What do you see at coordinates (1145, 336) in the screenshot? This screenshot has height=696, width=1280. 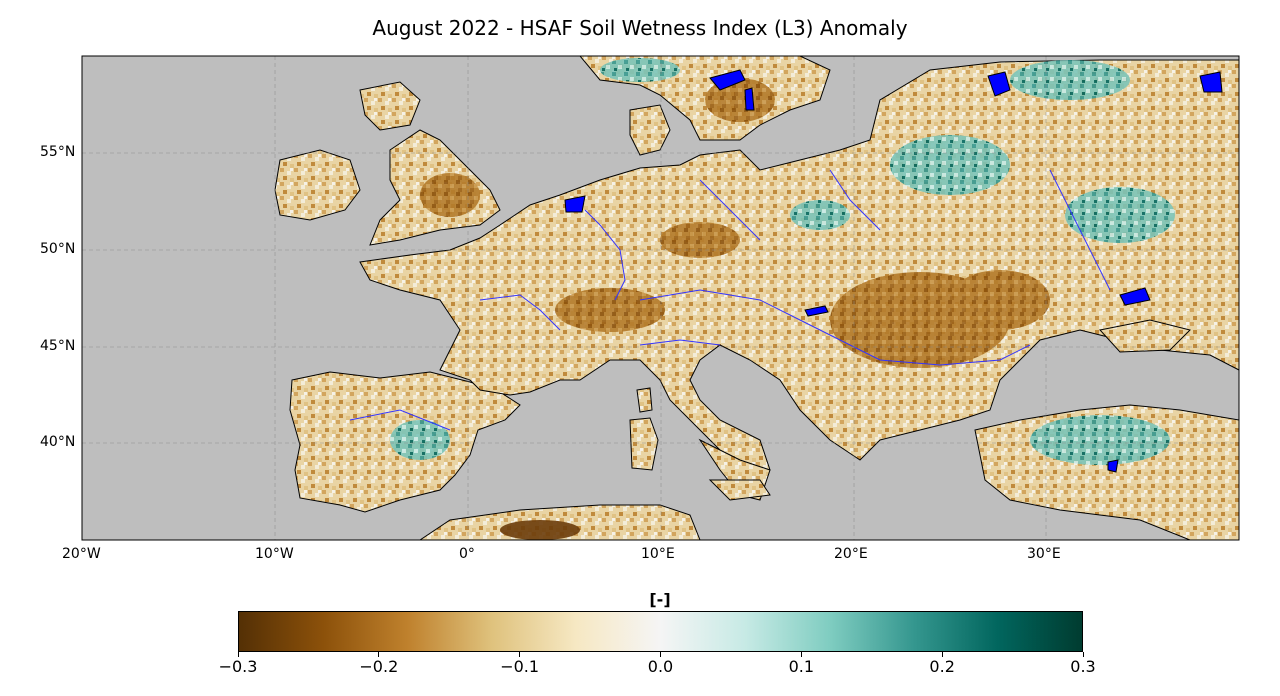 I see `crimea` at bounding box center [1145, 336].